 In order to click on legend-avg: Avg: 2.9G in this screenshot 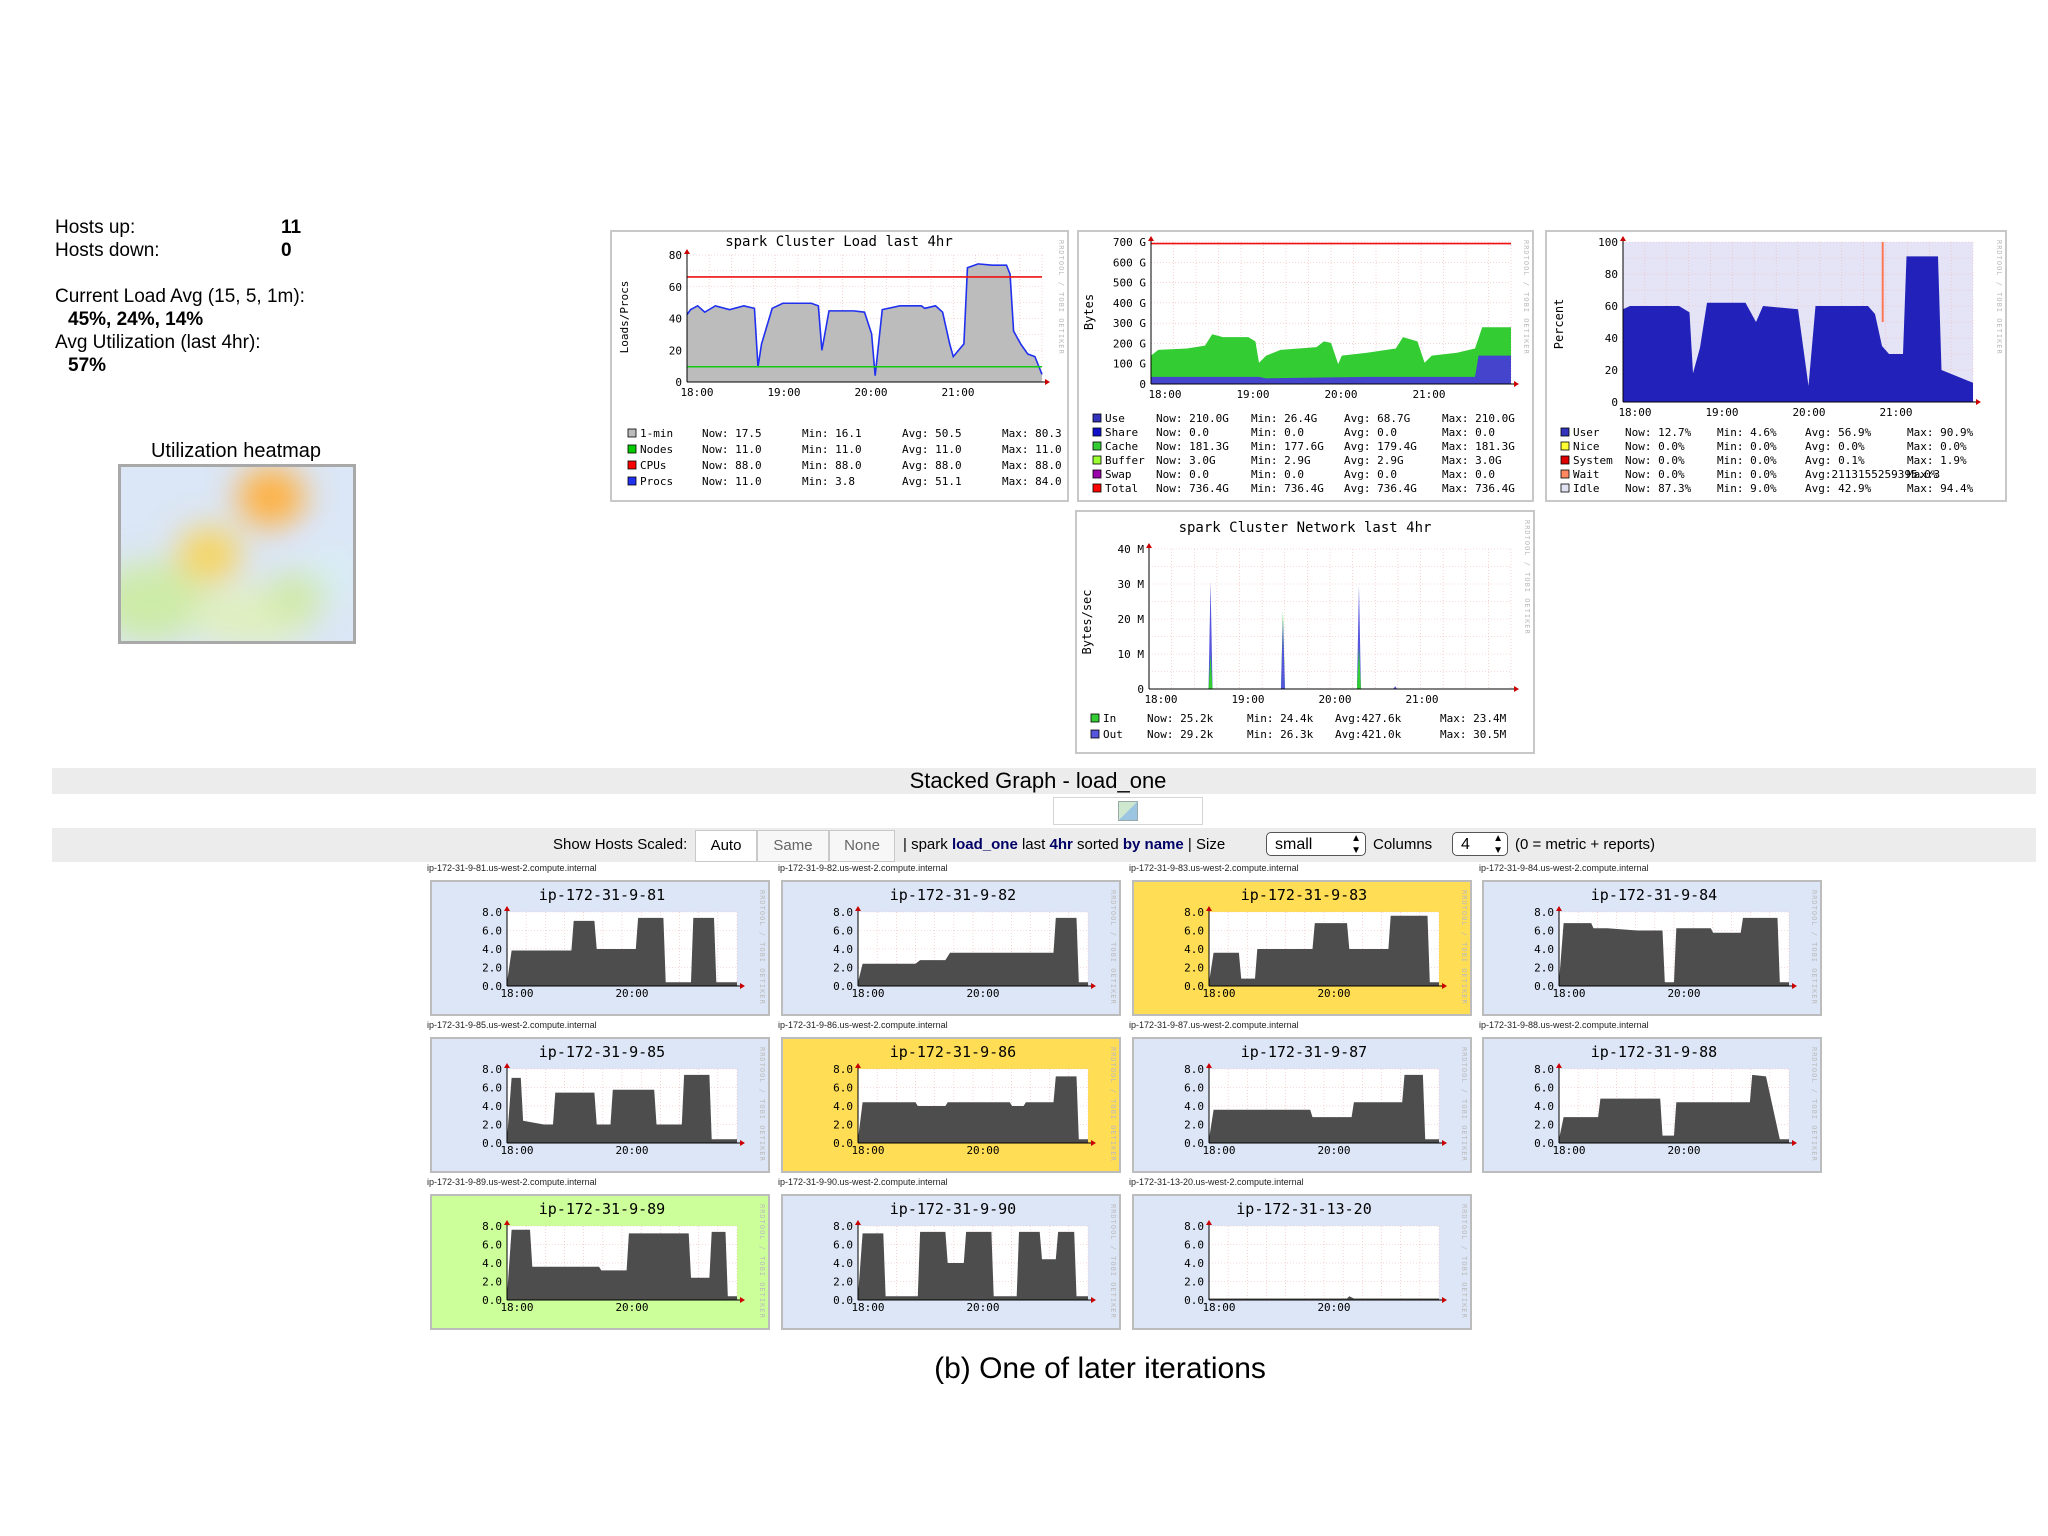, I will do `click(1374, 460)`.